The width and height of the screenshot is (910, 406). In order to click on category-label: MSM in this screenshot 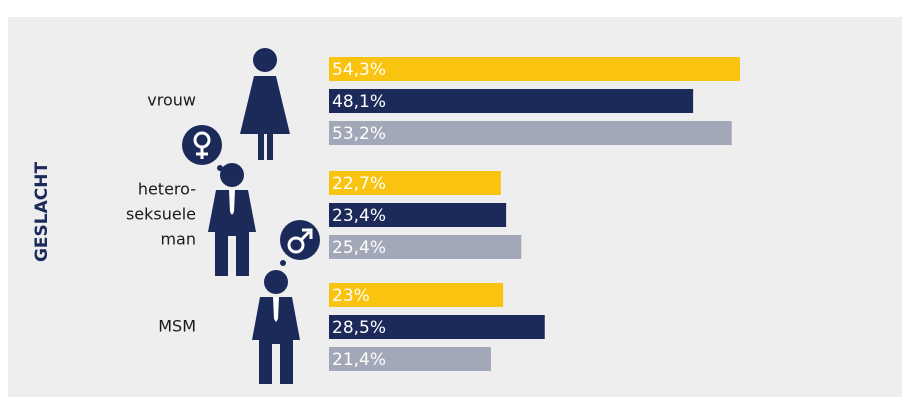, I will do `click(177, 326)`.